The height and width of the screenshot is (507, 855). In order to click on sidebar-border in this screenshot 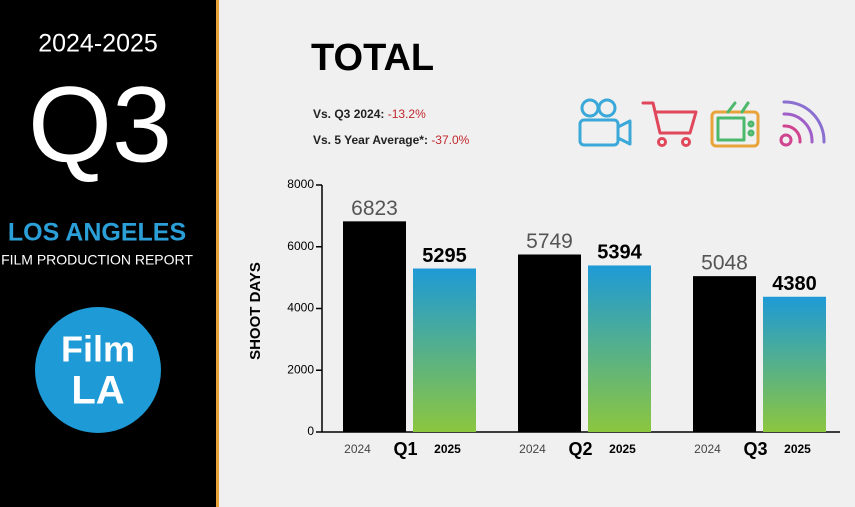, I will do `click(217, 253)`.